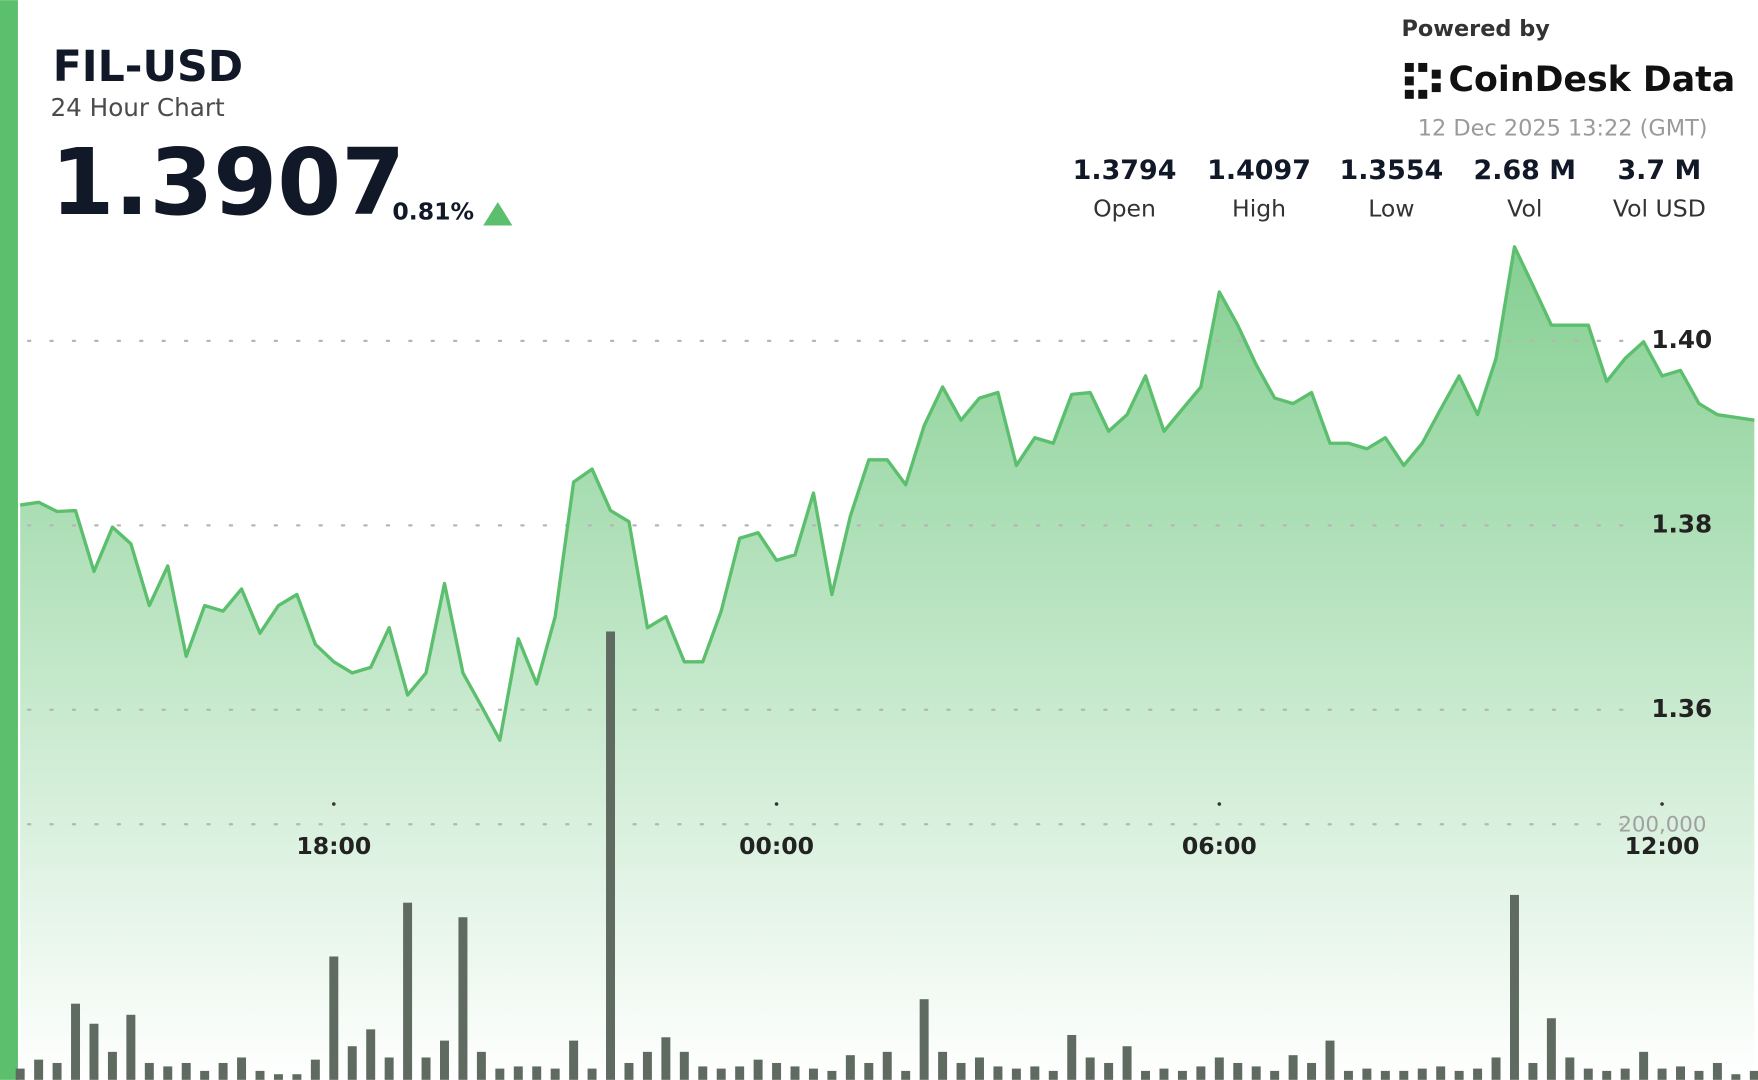  What do you see at coordinates (1659, 170) in the screenshot?
I see `stat-value: 3.7 M` at bounding box center [1659, 170].